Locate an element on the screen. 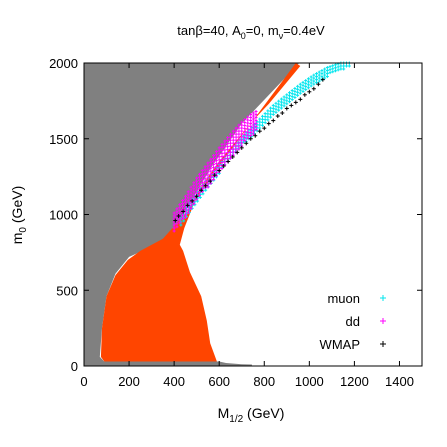  y-tick-label: 0 is located at coordinates (74, 366).